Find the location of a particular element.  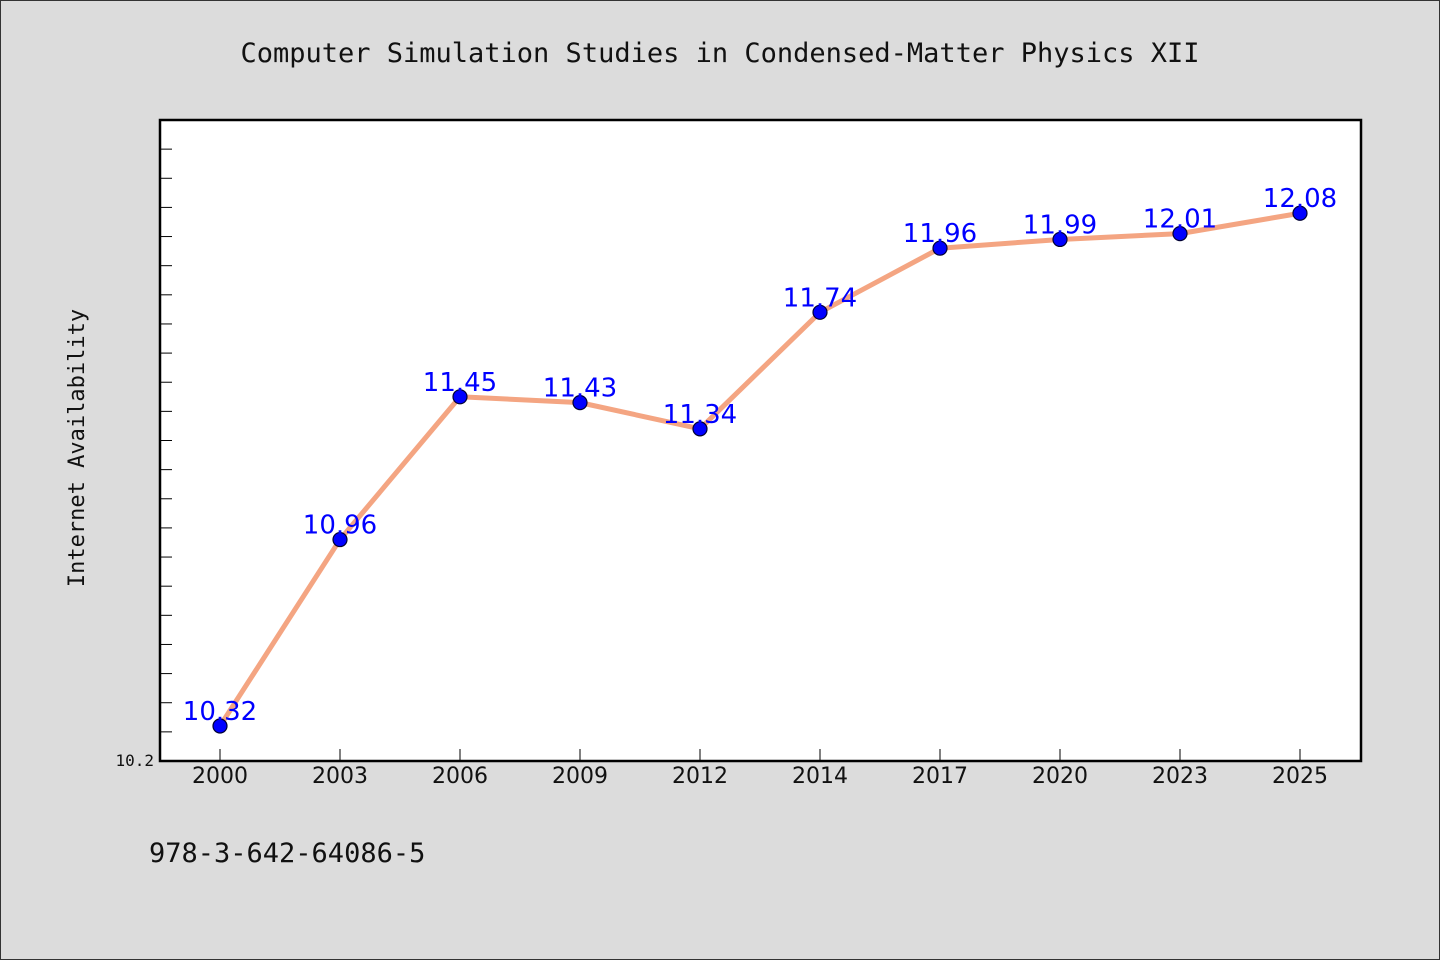

x-tick-label: 2000 is located at coordinates (220, 776).